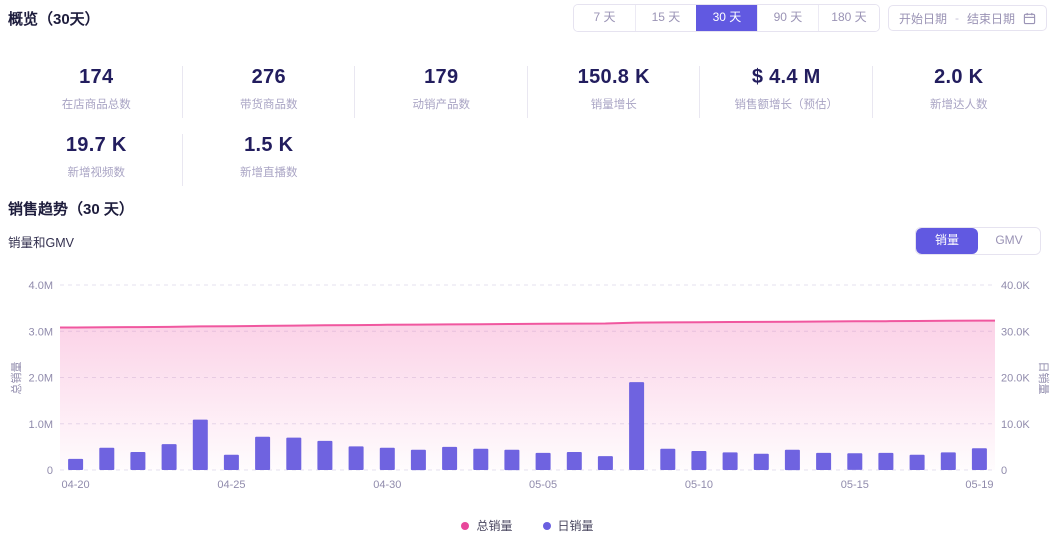 Image resolution: width=1055 pixels, height=544 pixels. Describe the element at coordinates (494, 526) in the screenshot. I see `legend-label: 总销量` at that location.